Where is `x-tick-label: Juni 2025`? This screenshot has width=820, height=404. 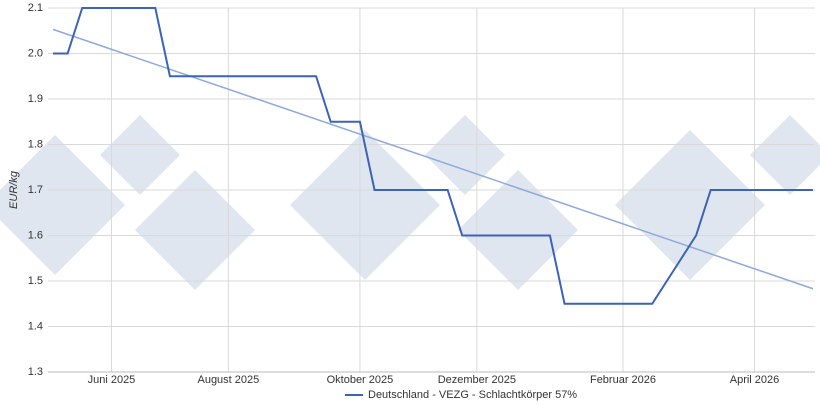
x-tick-label: Juni 2025 is located at coordinates (112, 380).